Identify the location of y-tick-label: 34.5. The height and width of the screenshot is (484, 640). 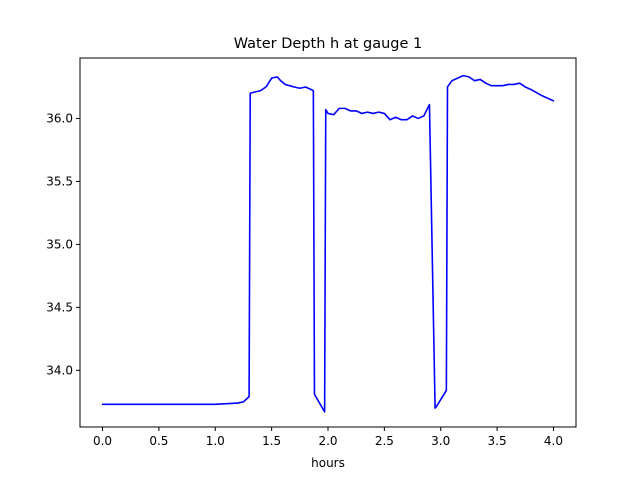
(59, 307).